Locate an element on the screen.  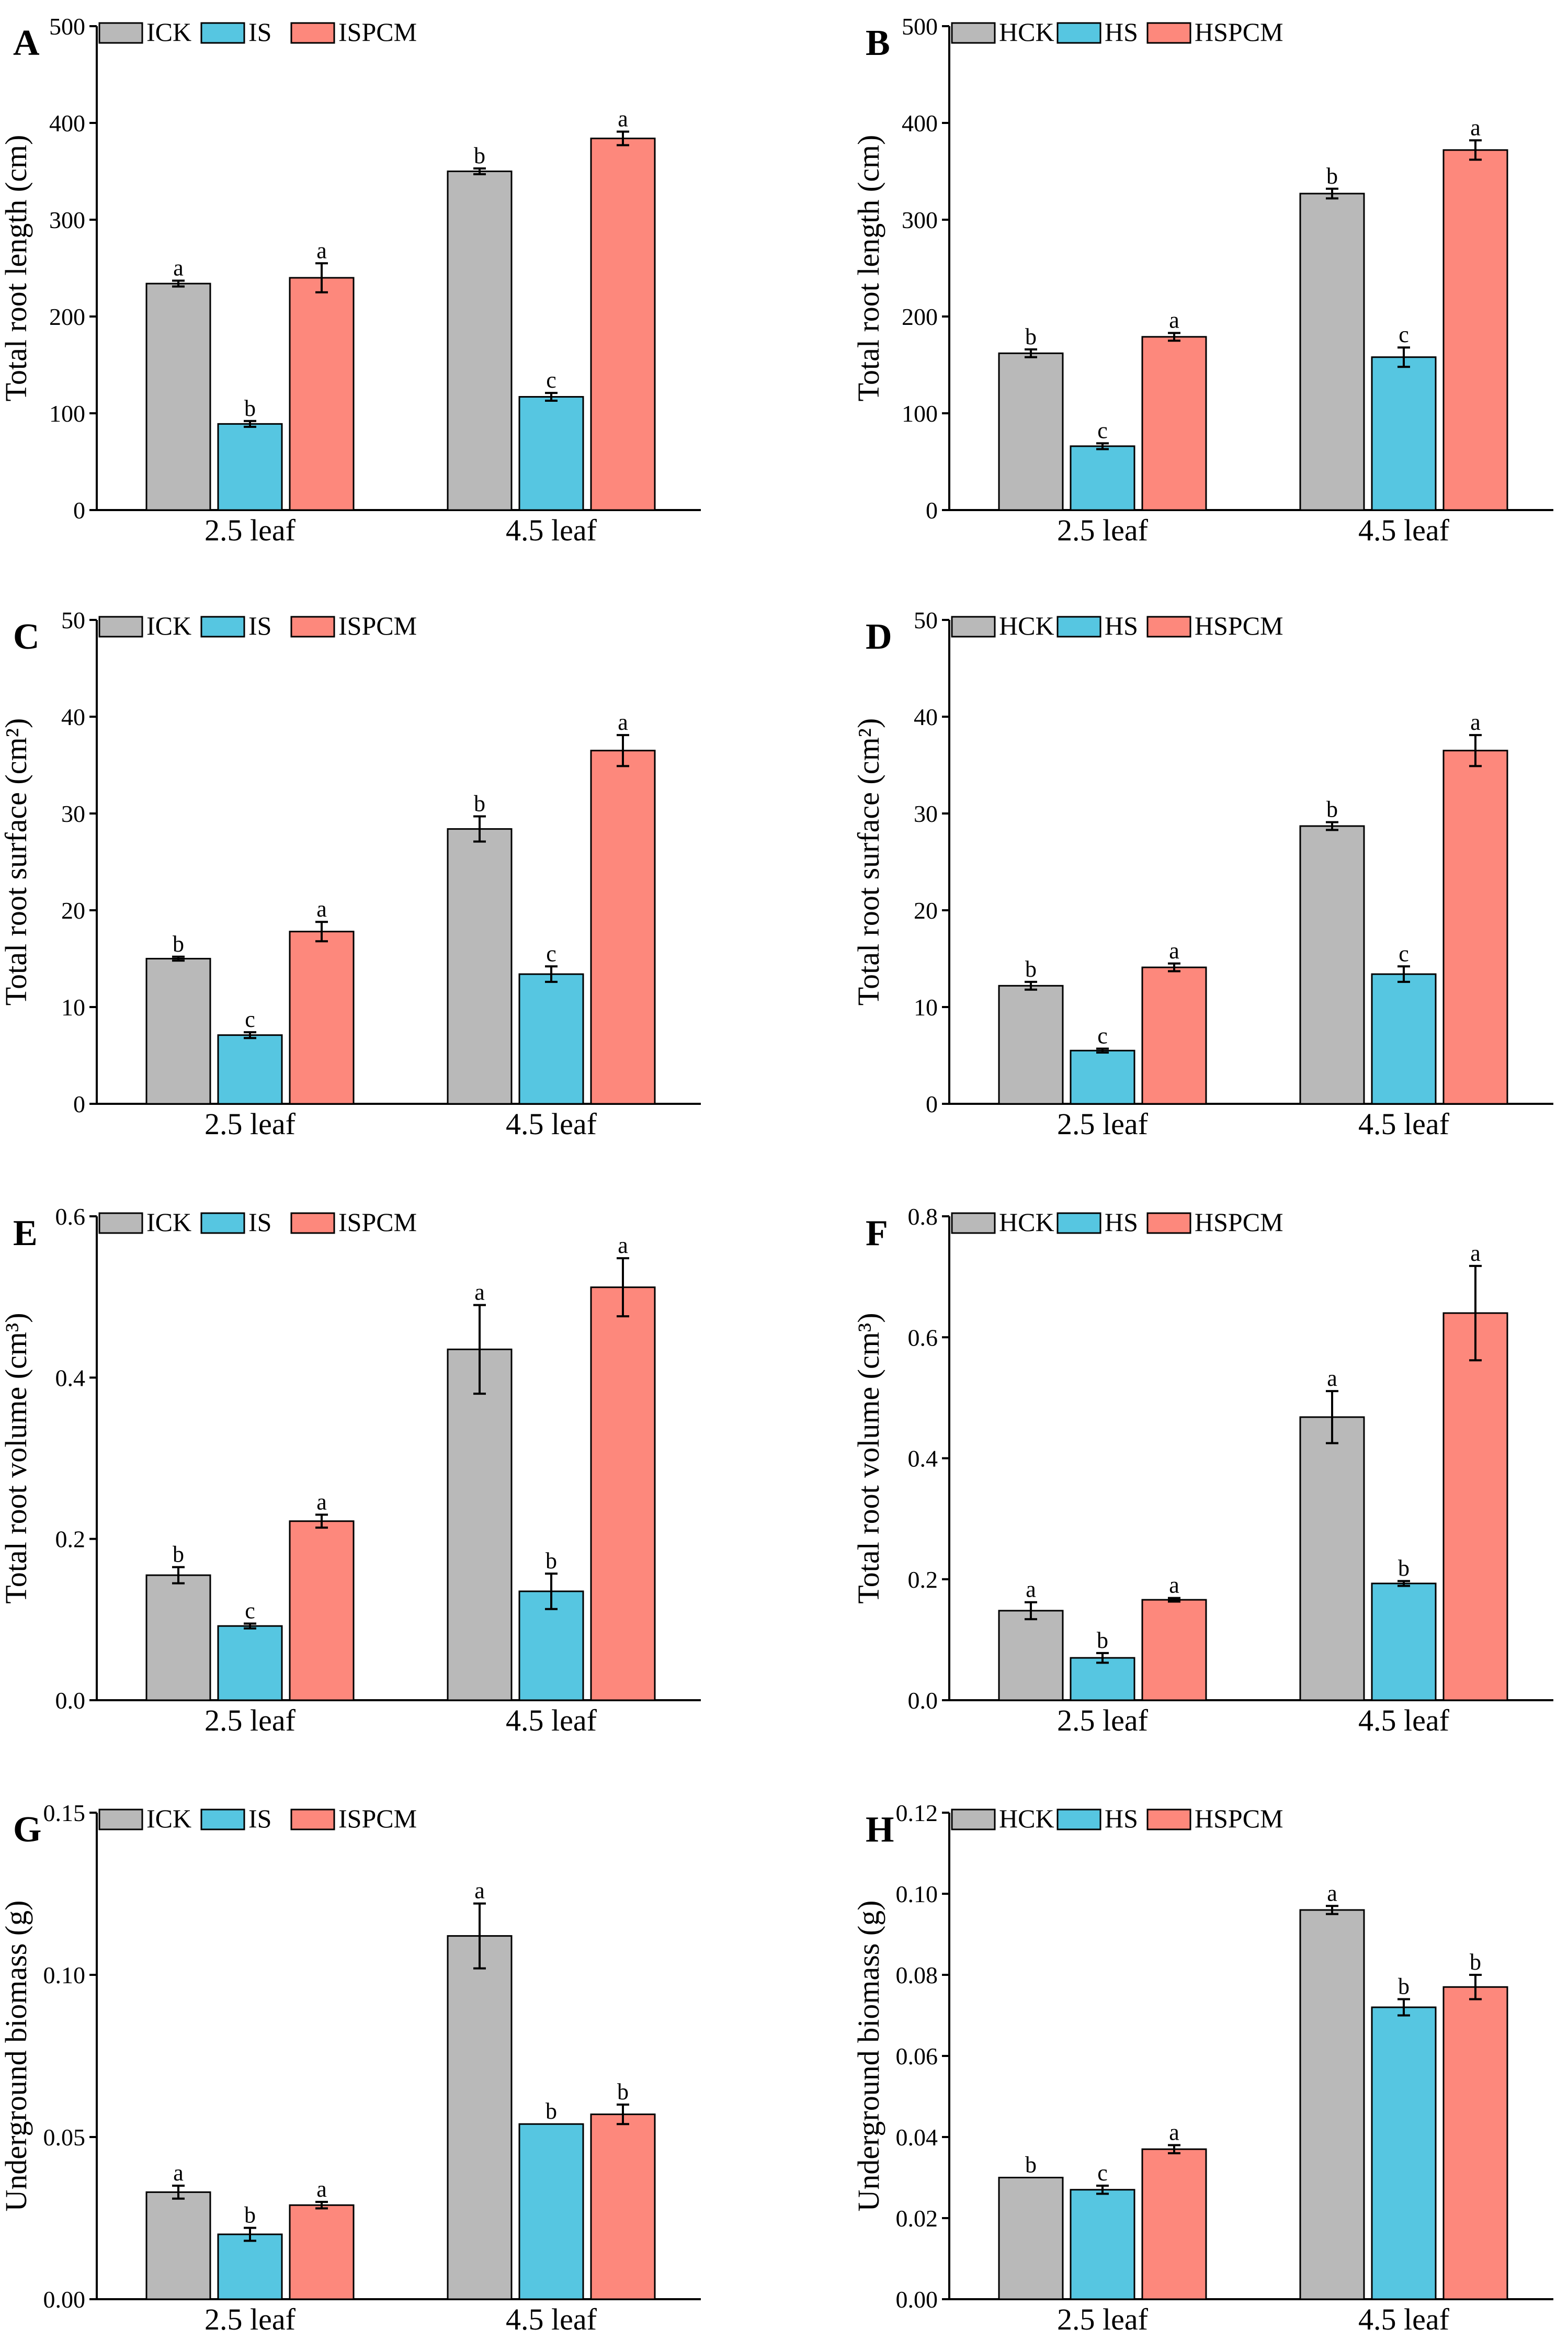
y-tick-label-h: 0.02 is located at coordinates (917, 2218).